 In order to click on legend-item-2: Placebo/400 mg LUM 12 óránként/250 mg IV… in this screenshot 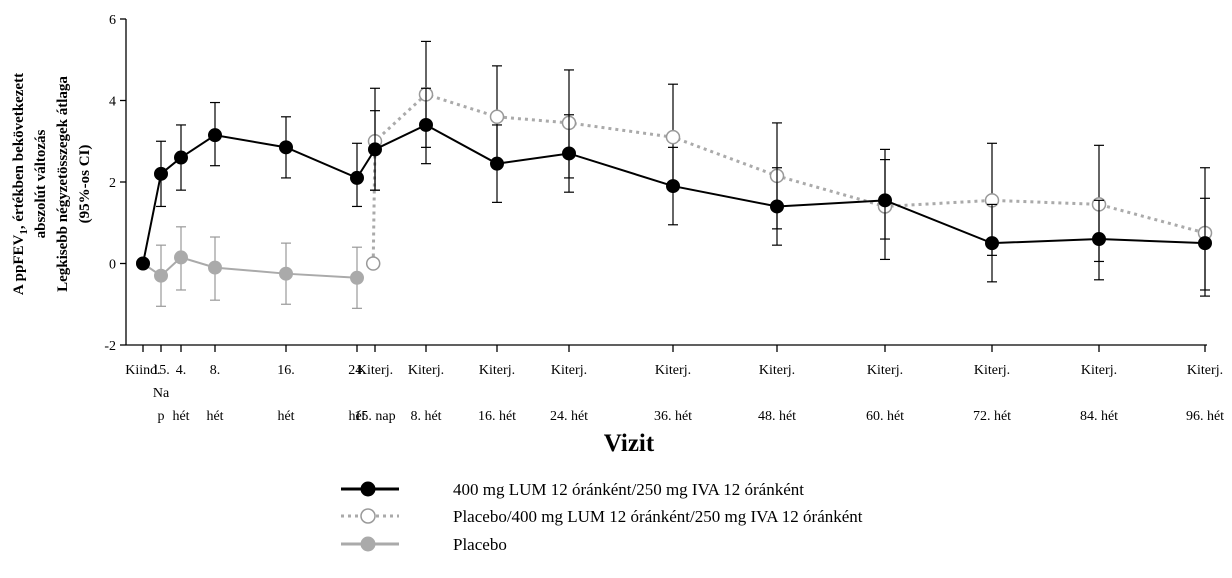, I will do `click(602, 516)`.